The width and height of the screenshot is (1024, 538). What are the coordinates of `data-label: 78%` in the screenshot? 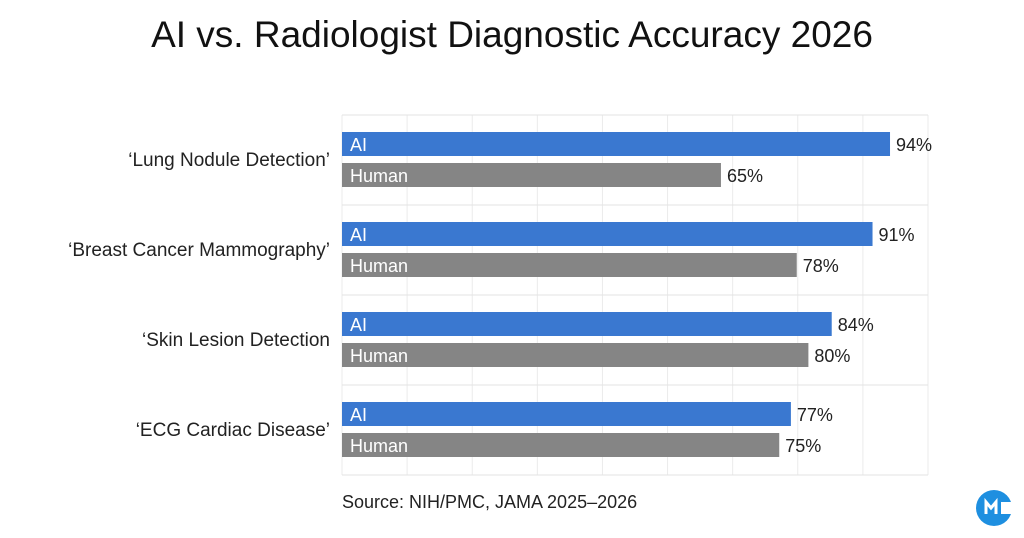 It's located at (821, 266).